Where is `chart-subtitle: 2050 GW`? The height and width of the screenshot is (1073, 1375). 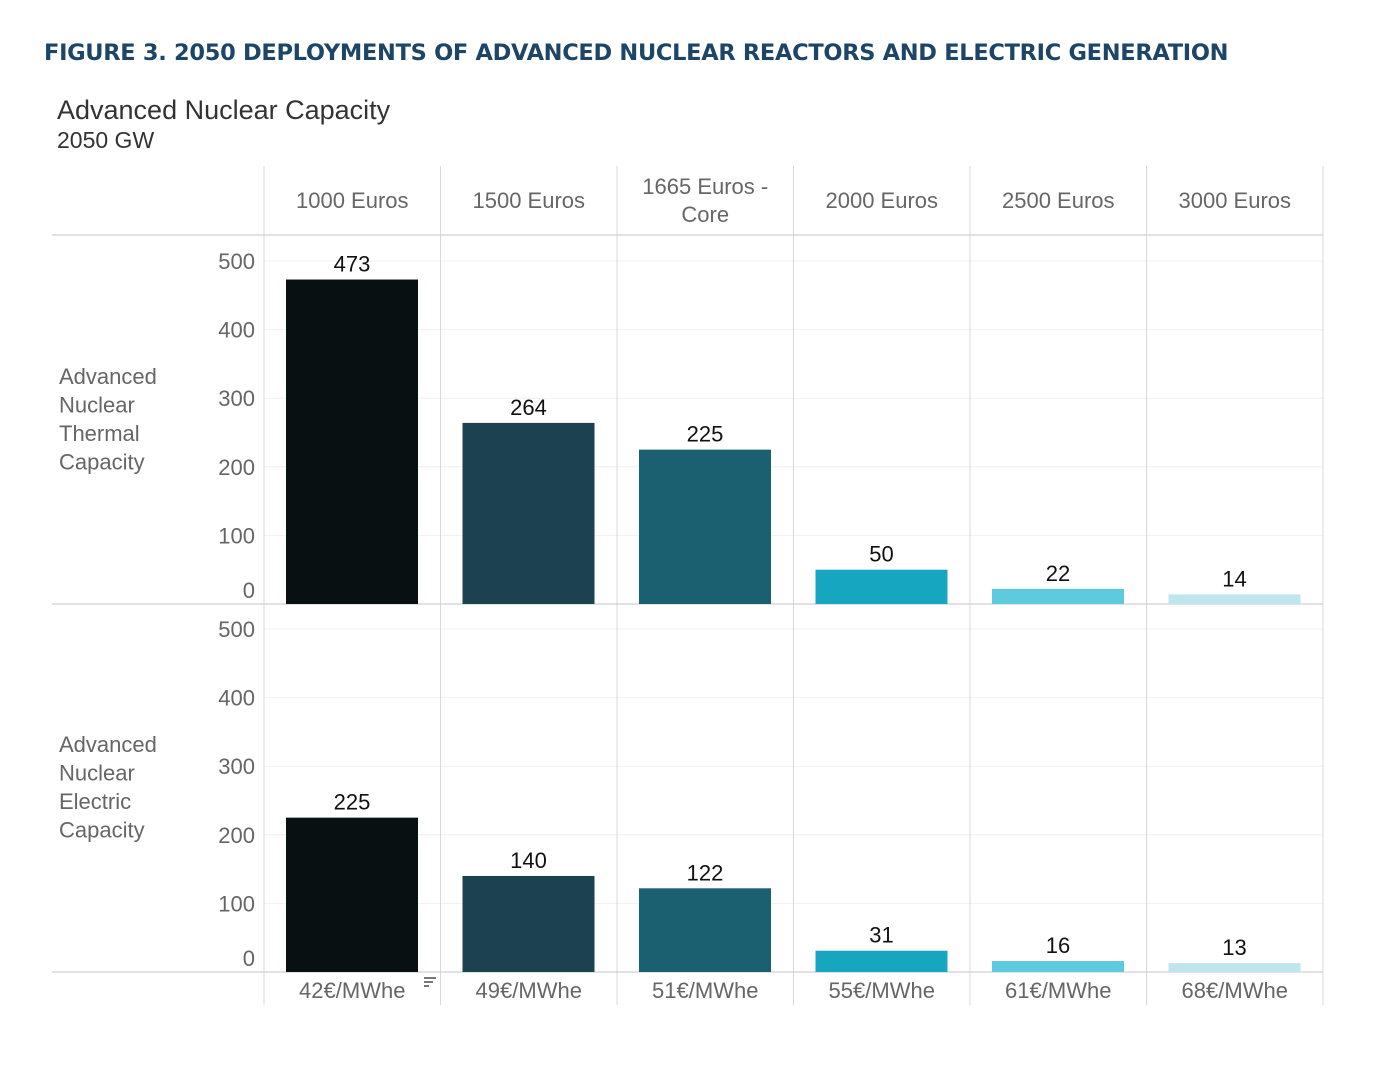 chart-subtitle: 2050 GW is located at coordinates (106, 140).